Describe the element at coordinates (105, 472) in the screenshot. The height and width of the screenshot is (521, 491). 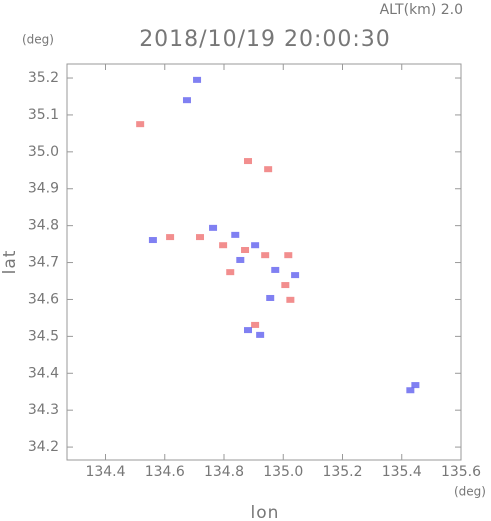
I see `x-tick-label: 134.4` at that location.